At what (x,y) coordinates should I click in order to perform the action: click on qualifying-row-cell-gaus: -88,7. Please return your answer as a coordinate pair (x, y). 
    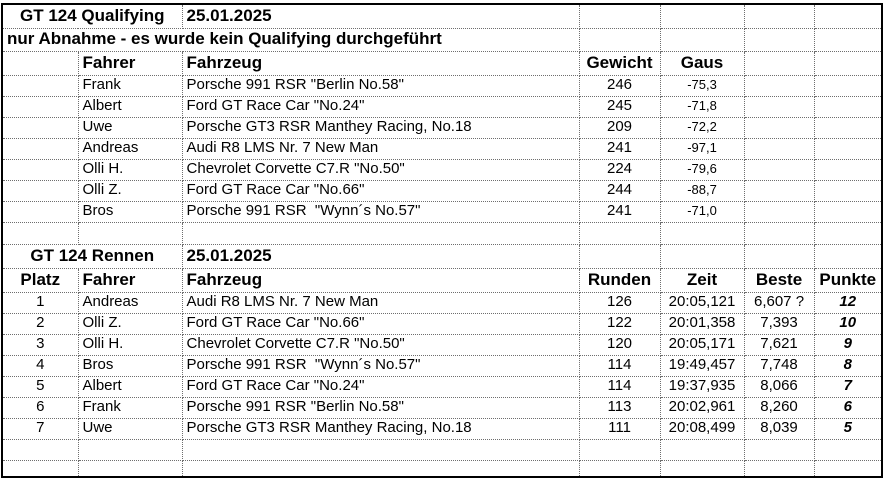
    Looking at the image, I should click on (702, 190).